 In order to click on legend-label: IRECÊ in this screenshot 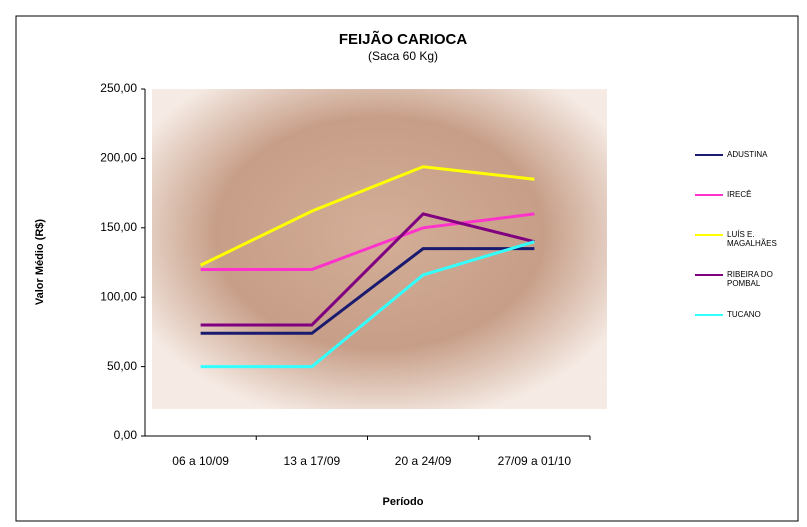, I will do `click(739, 194)`.